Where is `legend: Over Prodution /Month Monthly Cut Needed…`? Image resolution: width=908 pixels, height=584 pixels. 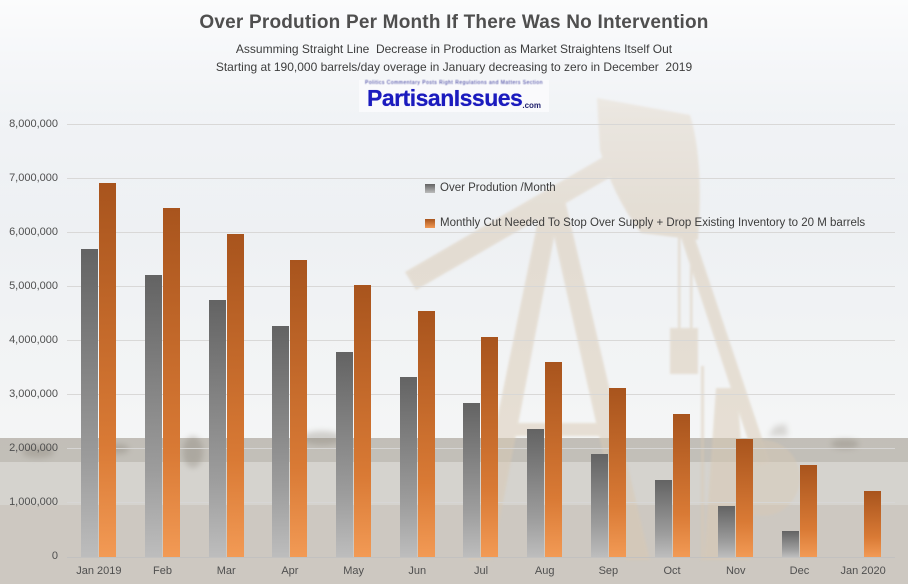 legend: Over Prodution /Month Monthly Cut Needed… is located at coordinates (645, 217).